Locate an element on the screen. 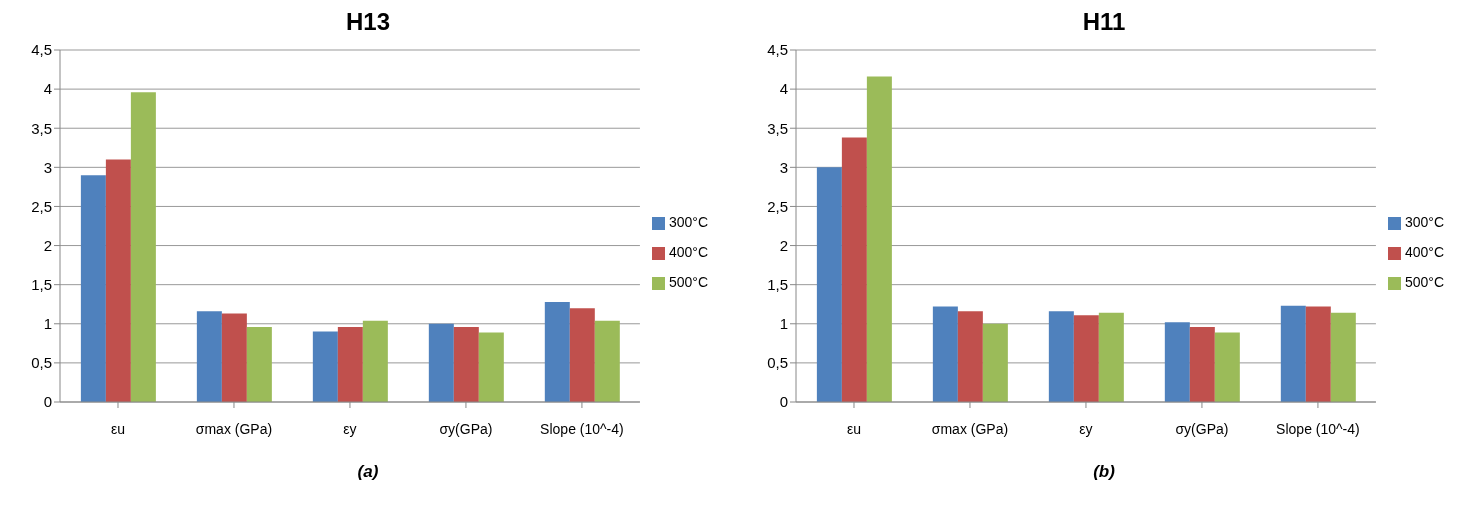 The width and height of the screenshot is (1478, 531). text: (b) is located at coordinates (1104, 472).